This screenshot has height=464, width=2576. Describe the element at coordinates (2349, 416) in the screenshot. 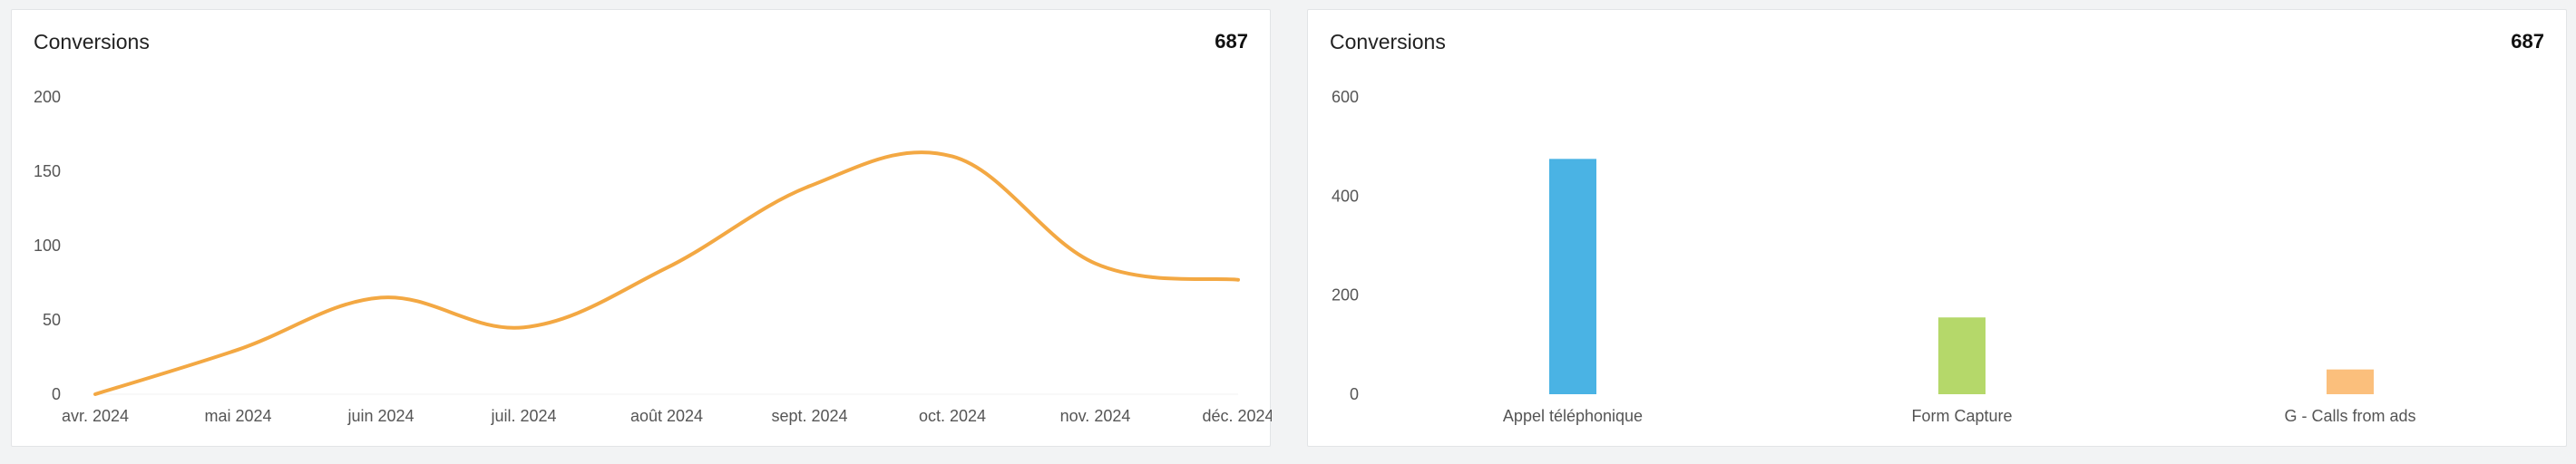

I see `x-tick-label: G - Calls from ads` at that location.